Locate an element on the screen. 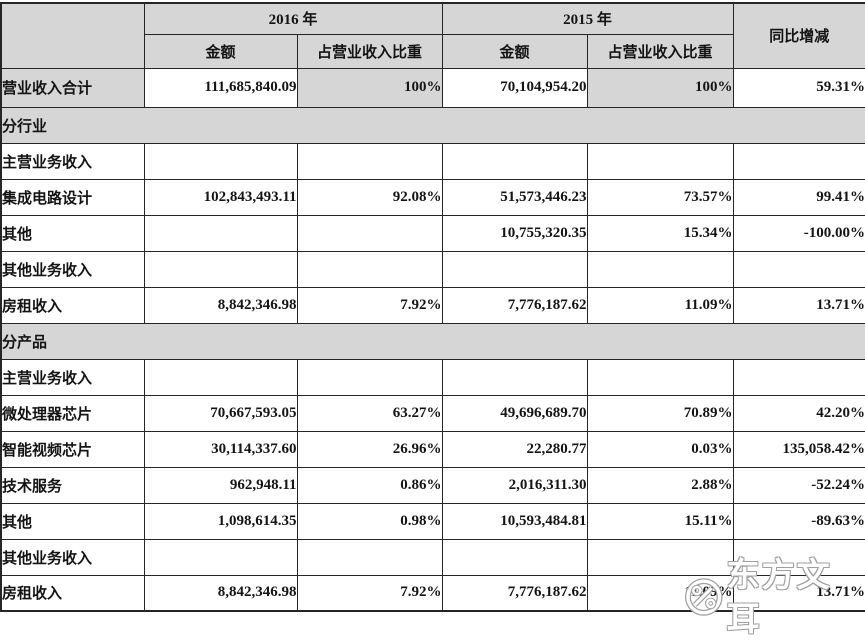 This screenshot has width=865, height=641. share-2016-cell: 63.27% is located at coordinates (369, 413).